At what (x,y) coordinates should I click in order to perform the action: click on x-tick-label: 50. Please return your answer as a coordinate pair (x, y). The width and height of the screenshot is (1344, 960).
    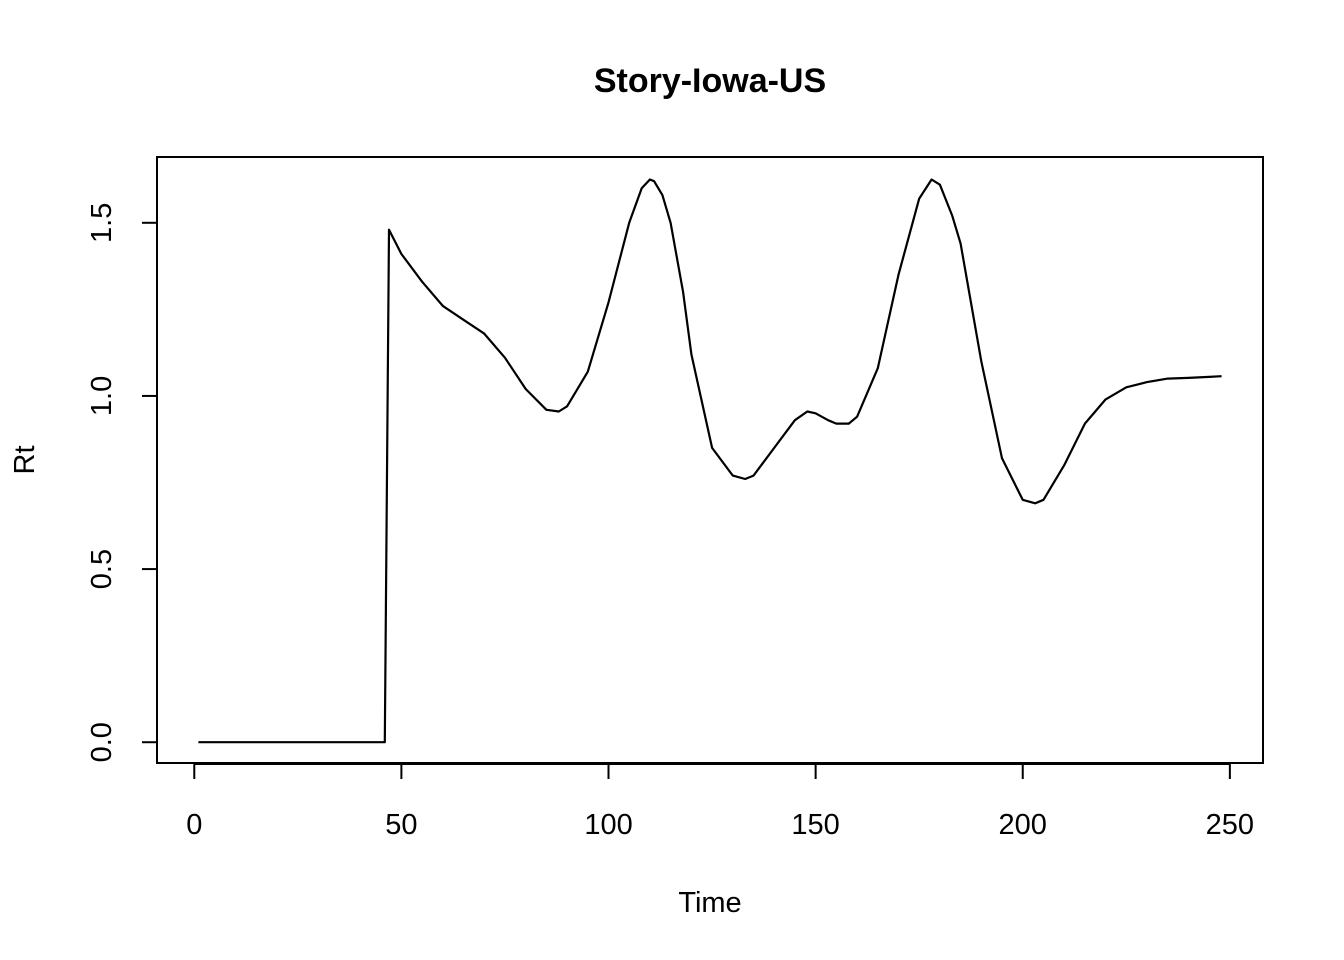
    Looking at the image, I should click on (401, 825).